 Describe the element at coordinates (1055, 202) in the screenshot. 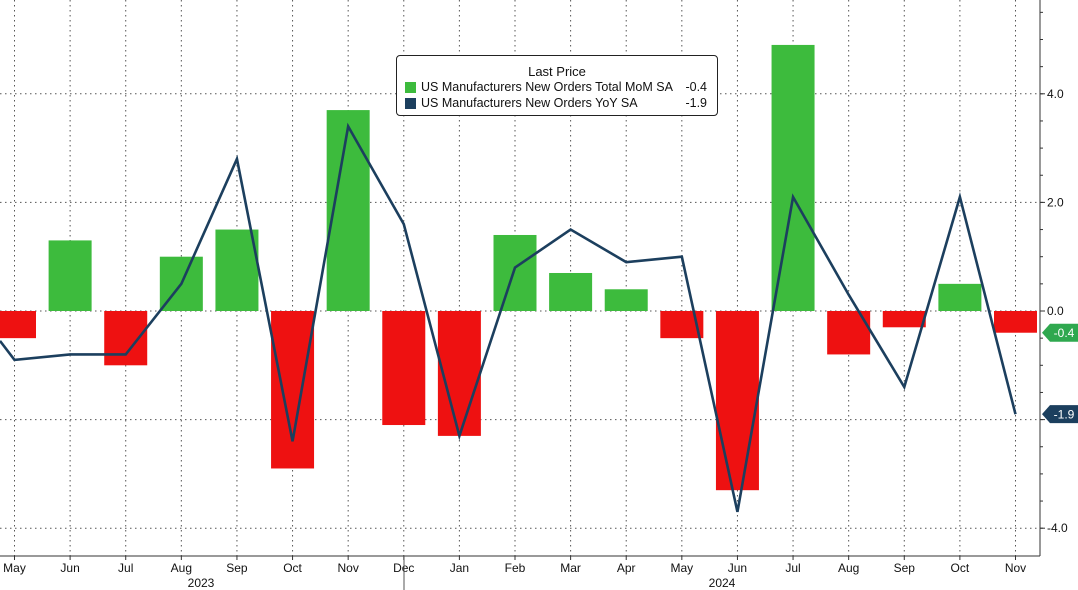

I see `y-tick-label: 2.0` at that location.